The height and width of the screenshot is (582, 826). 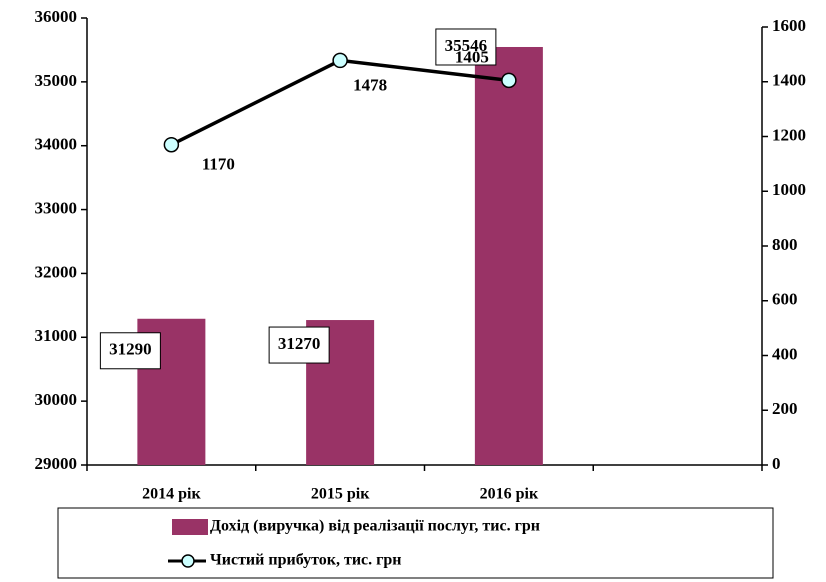 I want to click on legend-label: Чистий прибуток, тис. грн, so click(x=306, y=560).